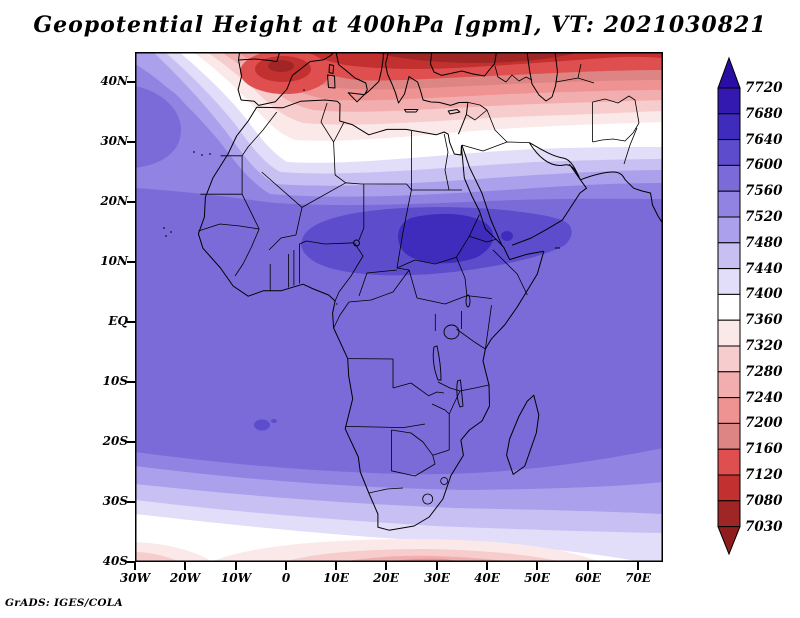 This screenshot has width=800, height=618. What do you see at coordinates (764, 165) in the screenshot?
I see `colorbar-label: 7600` at bounding box center [764, 165].